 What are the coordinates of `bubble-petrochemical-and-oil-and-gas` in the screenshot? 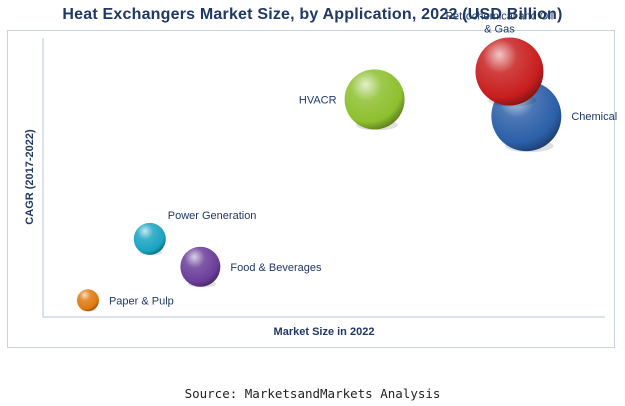 It's located at (509, 71).